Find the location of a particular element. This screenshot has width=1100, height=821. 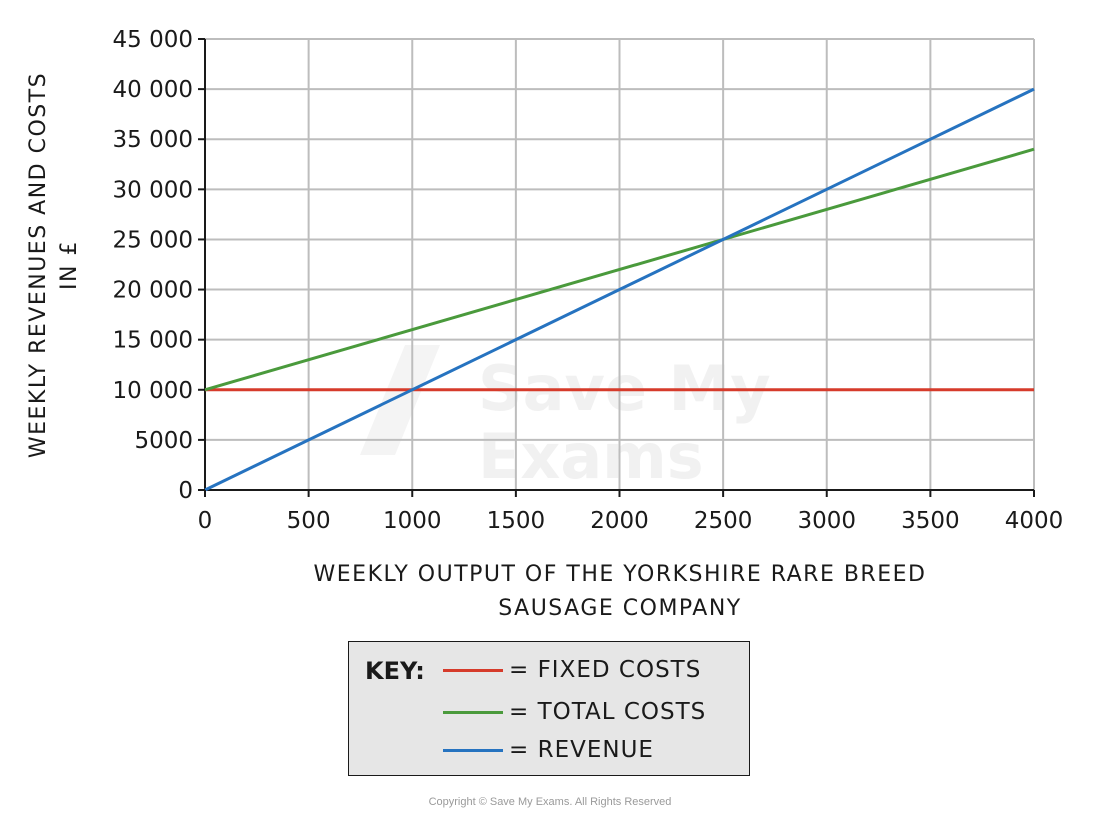

x-tick-label: 1000 is located at coordinates (412, 521).